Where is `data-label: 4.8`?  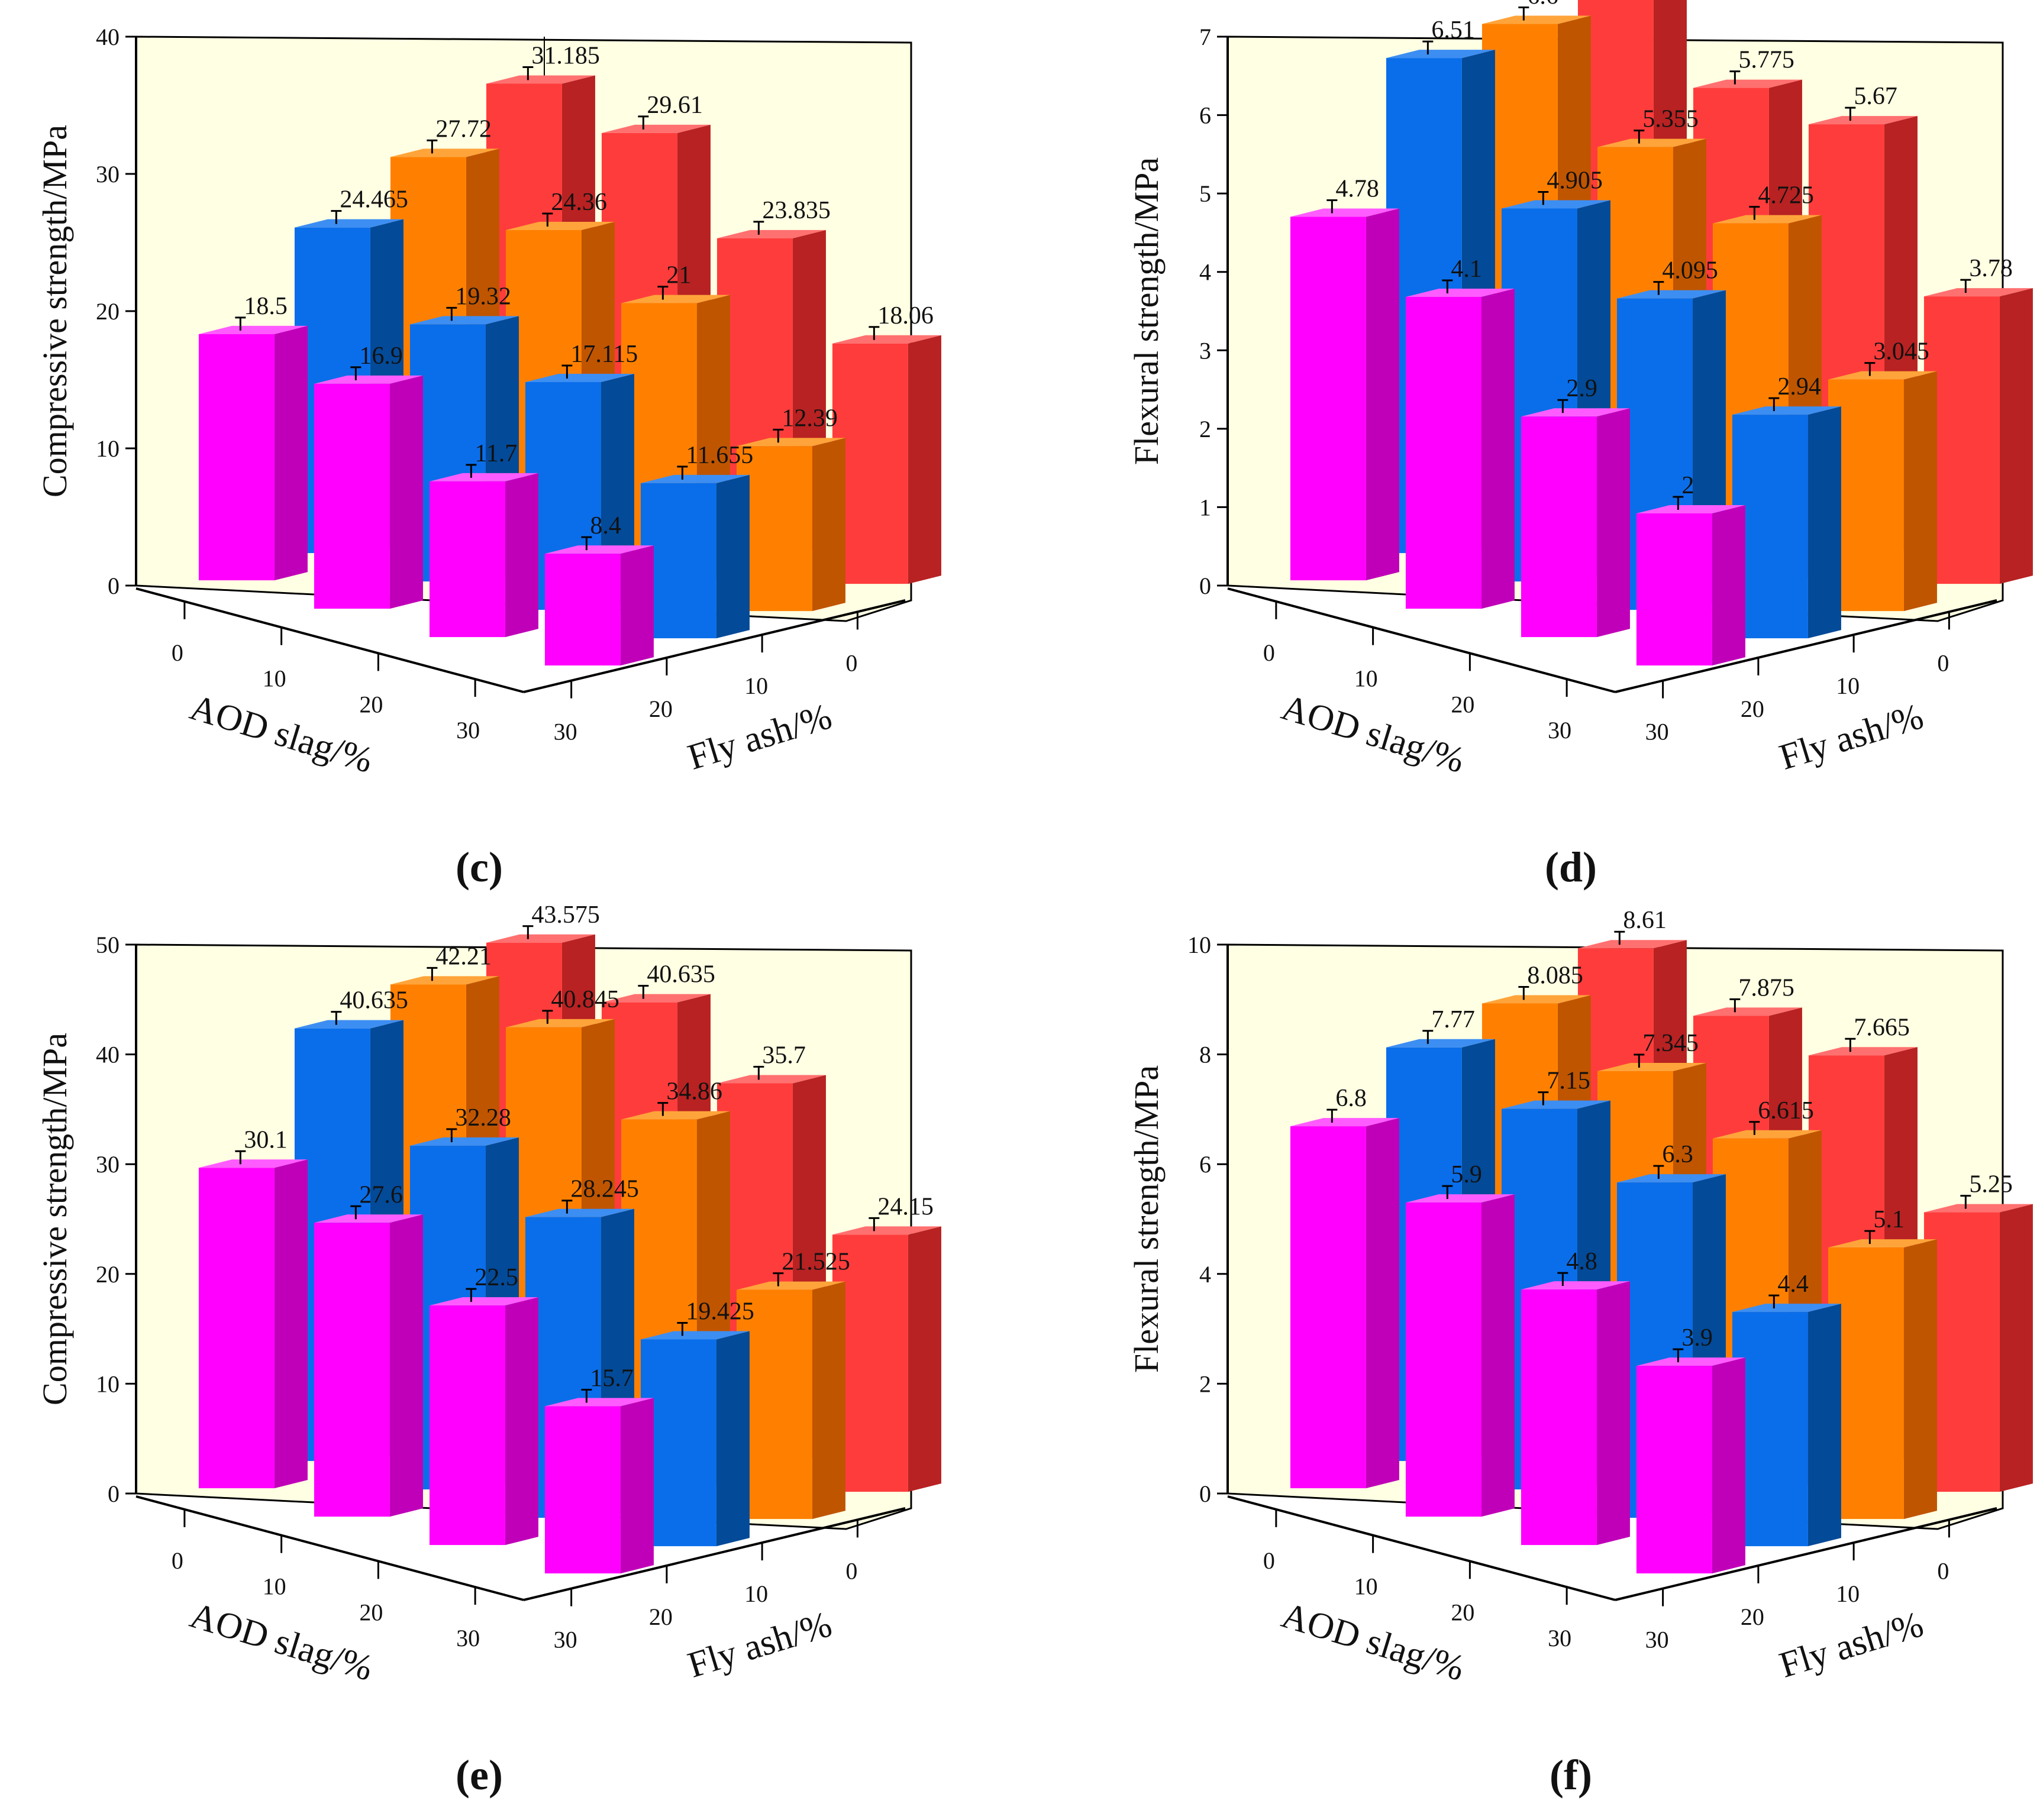 data-label: 4.8 is located at coordinates (1581, 1262).